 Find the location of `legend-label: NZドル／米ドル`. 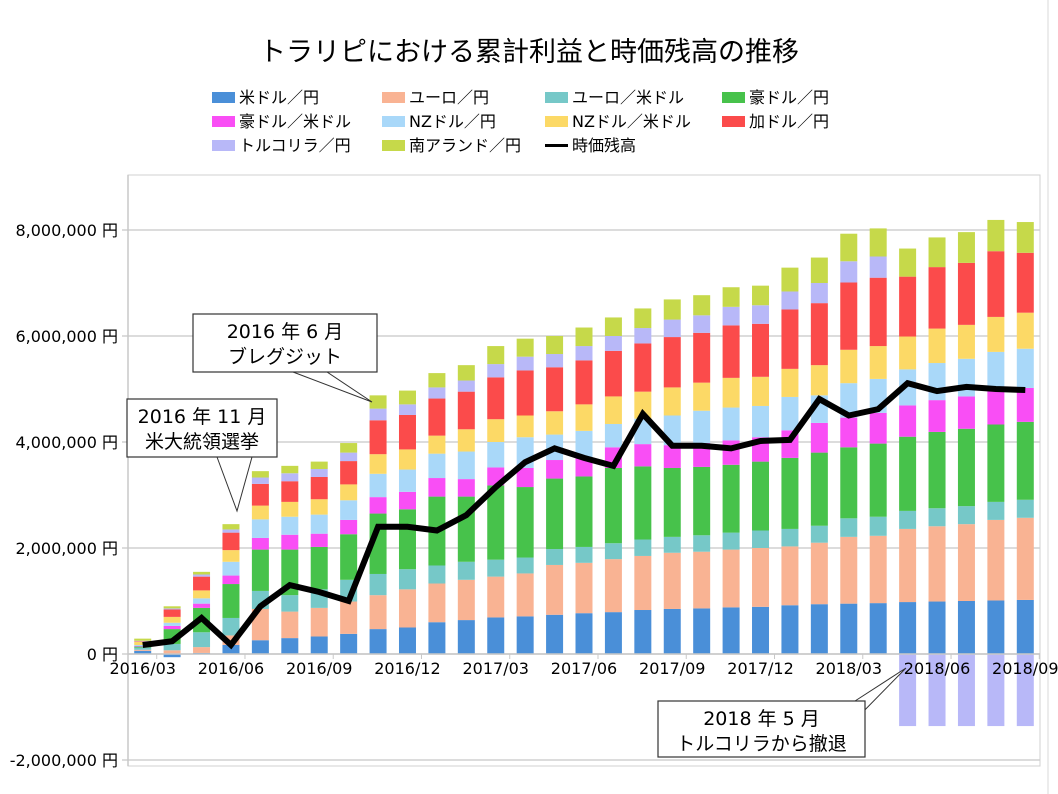

legend-label: NZドル／米ドル is located at coordinates (631, 121).